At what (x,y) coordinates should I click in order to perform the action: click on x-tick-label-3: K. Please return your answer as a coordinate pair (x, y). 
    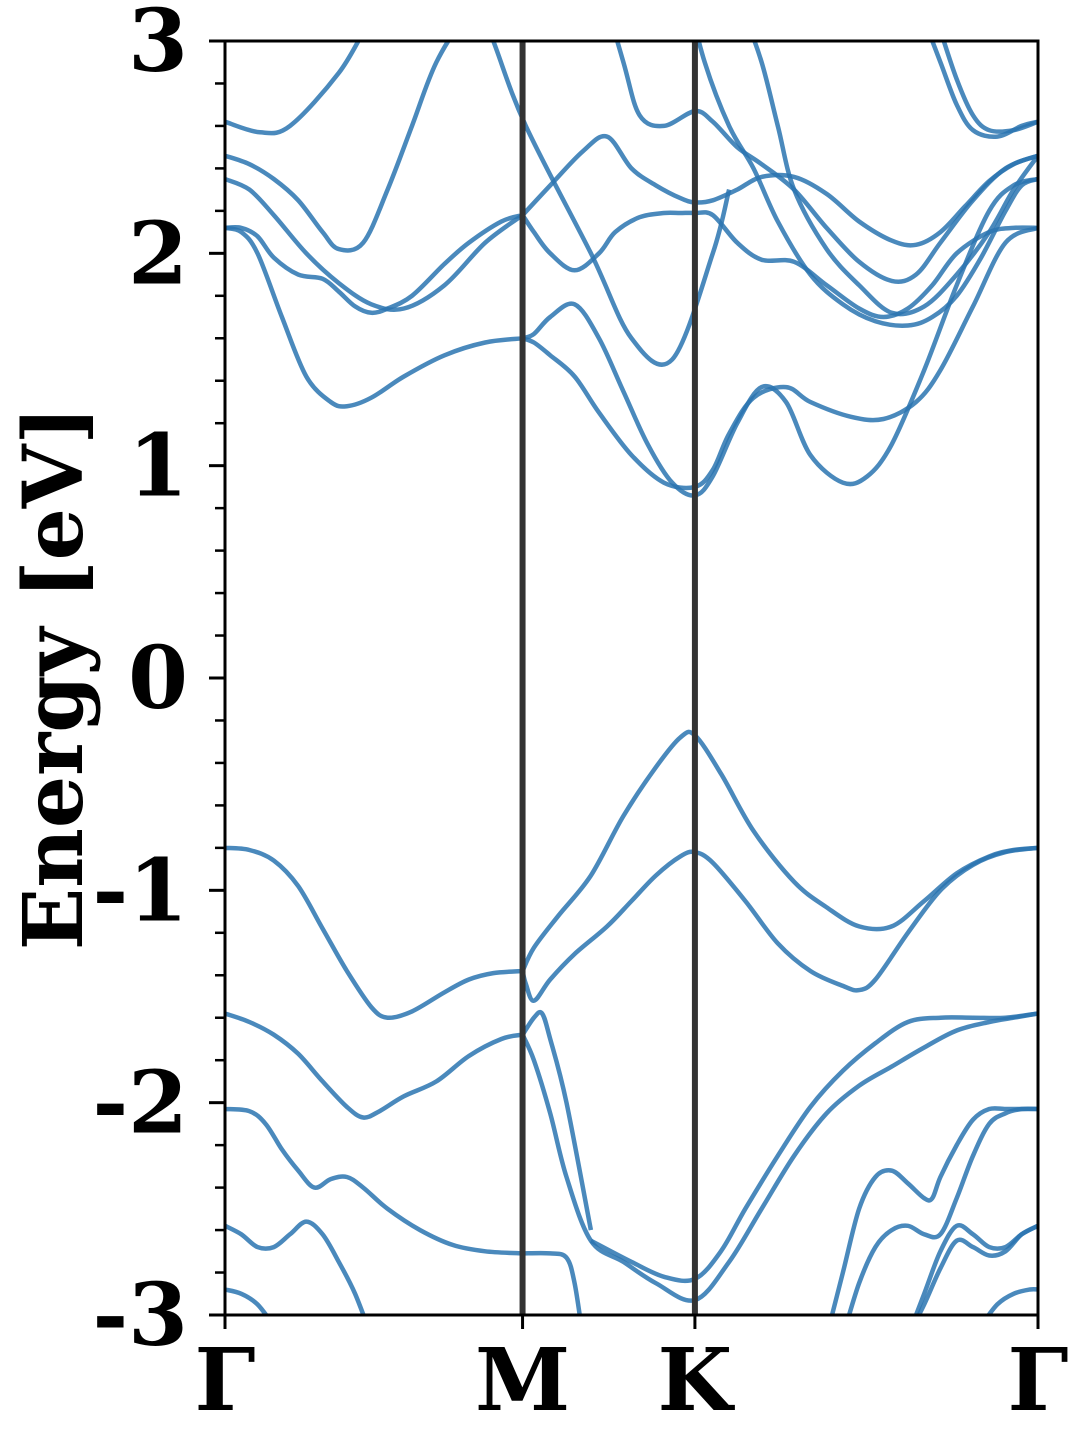
    Looking at the image, I should click on (697, 1380).